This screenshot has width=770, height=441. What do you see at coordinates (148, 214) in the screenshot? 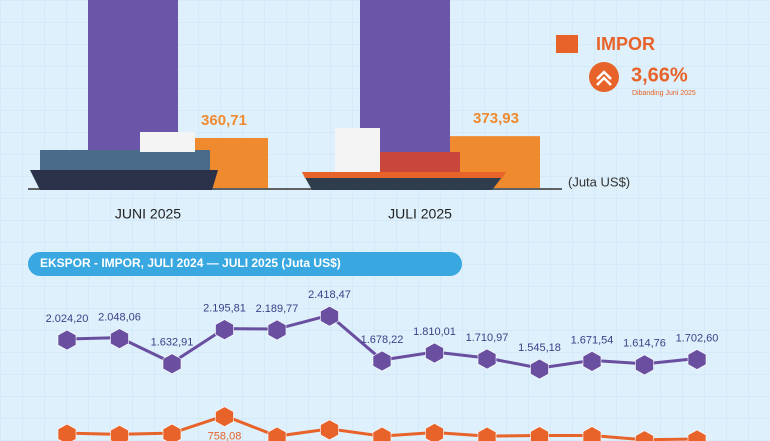
I see `category-label: JUNI 2025` at bounding box center [148, 214].